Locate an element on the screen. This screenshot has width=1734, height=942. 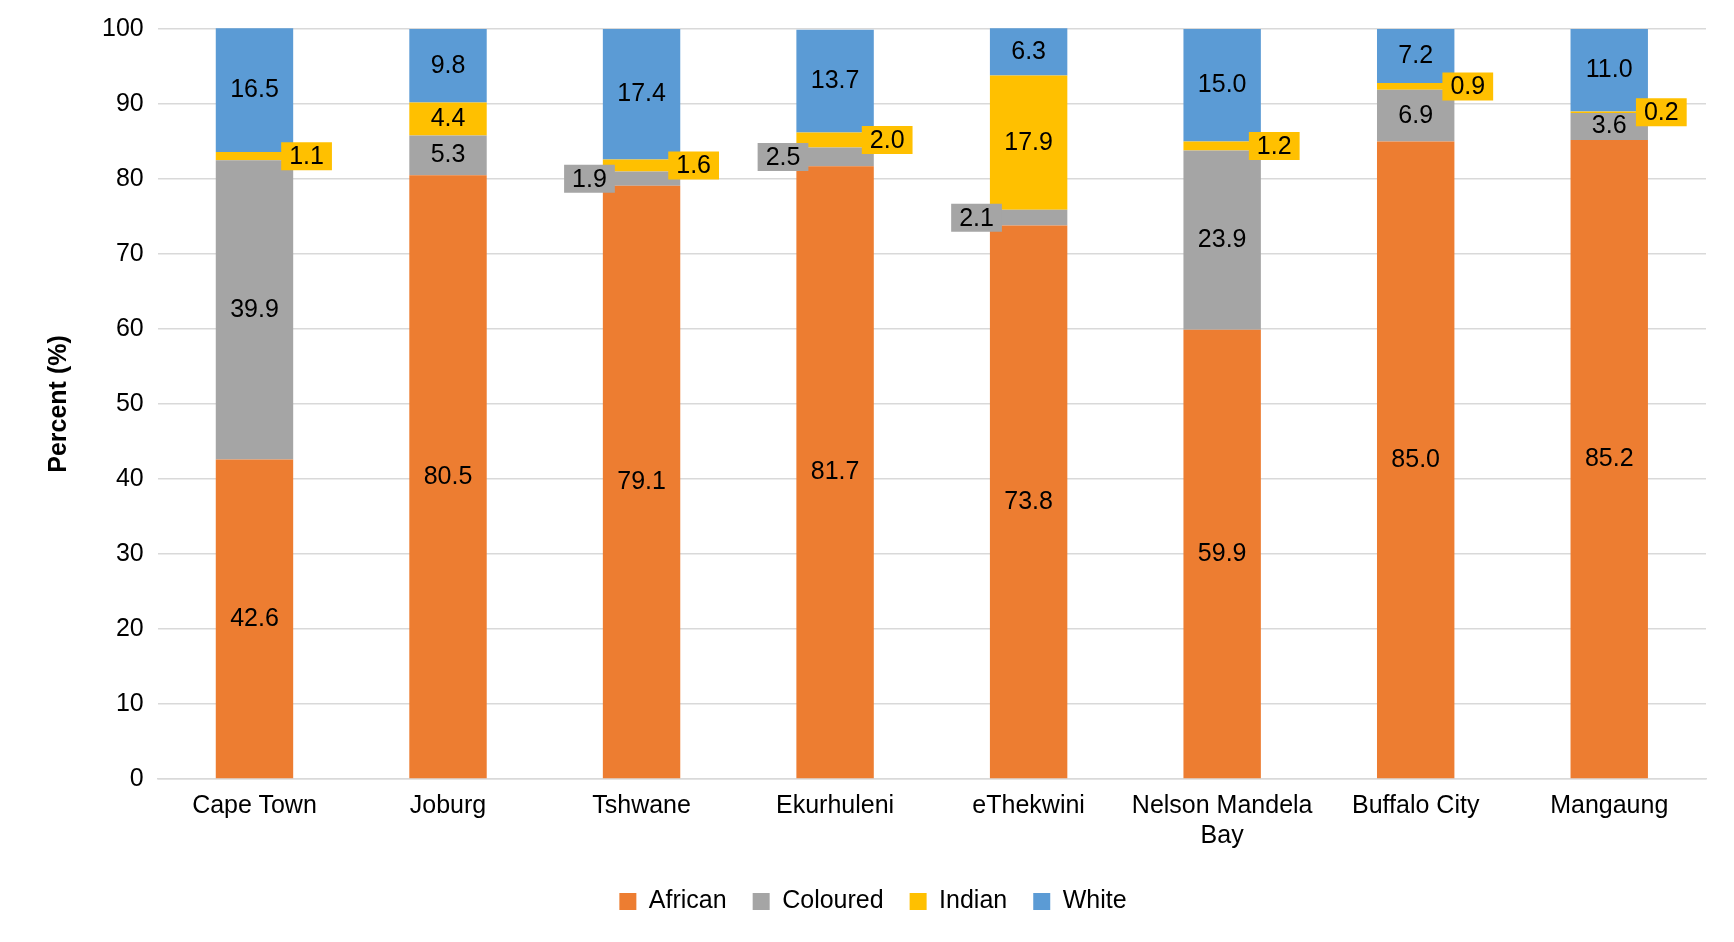
data-label: 9.8 is located at coordinates (448, 63).